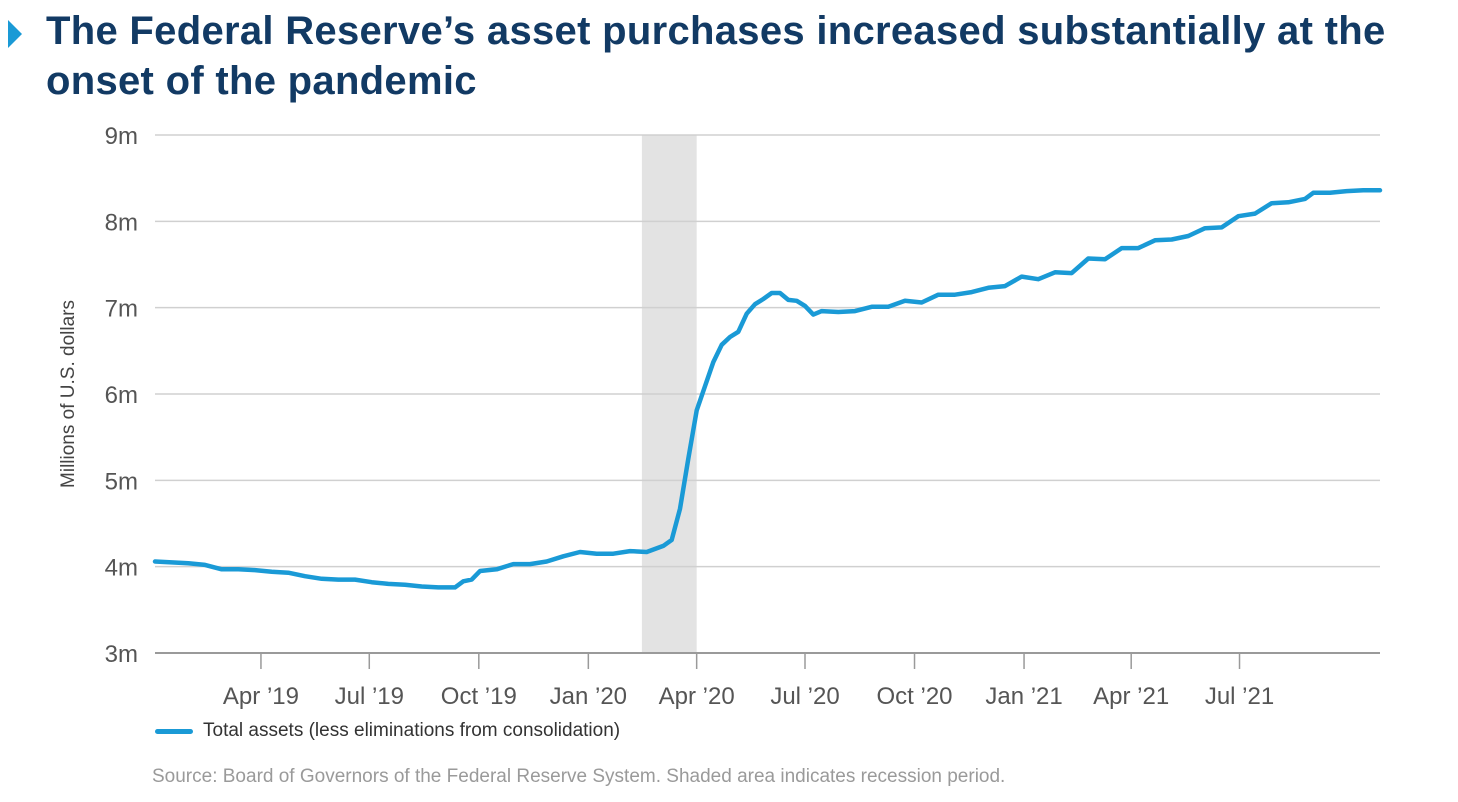 This screenshot has width=1458, height=802. What do you see at coordinates (15, 34) in the screenshot?
I see `title-marker-icon` at bounding box center [15, 34].